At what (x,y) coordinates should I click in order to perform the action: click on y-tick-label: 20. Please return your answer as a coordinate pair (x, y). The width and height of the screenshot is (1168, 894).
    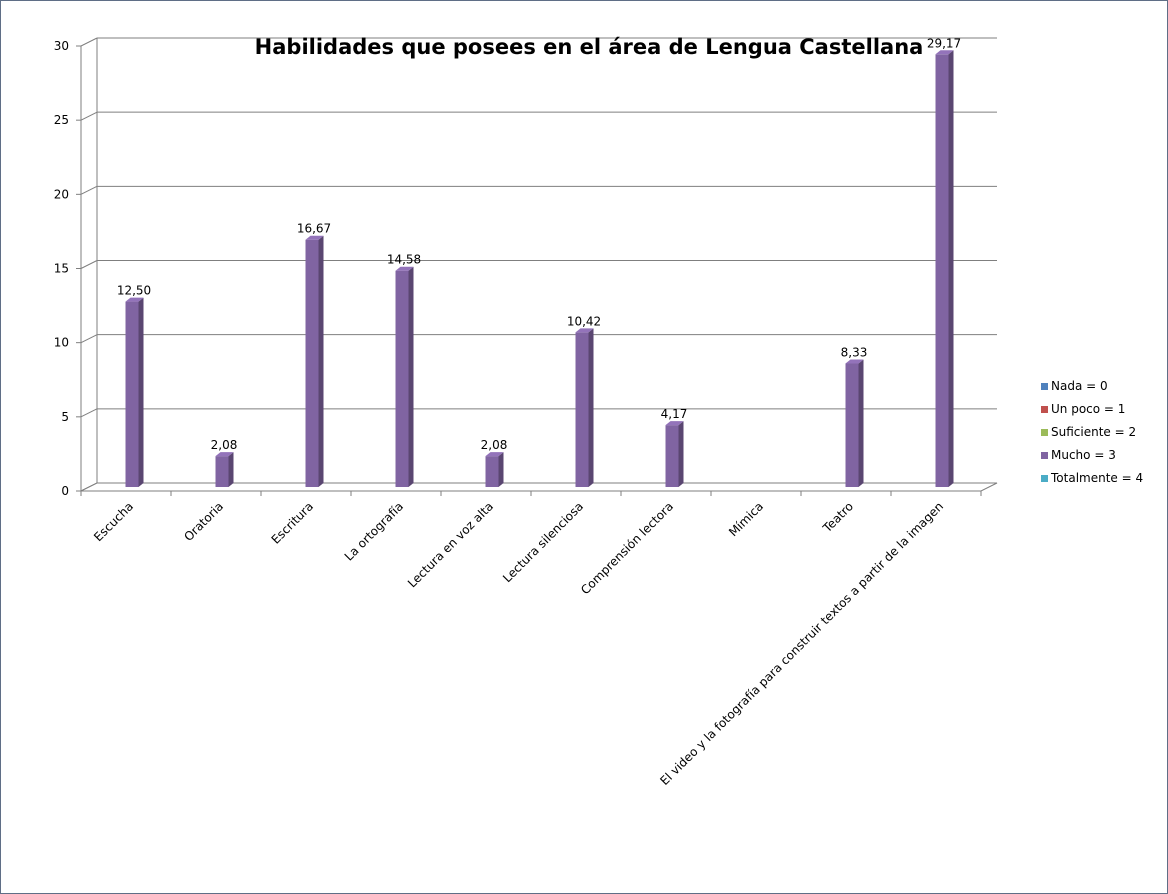
    Looking at the image, I should click on (61, 194).